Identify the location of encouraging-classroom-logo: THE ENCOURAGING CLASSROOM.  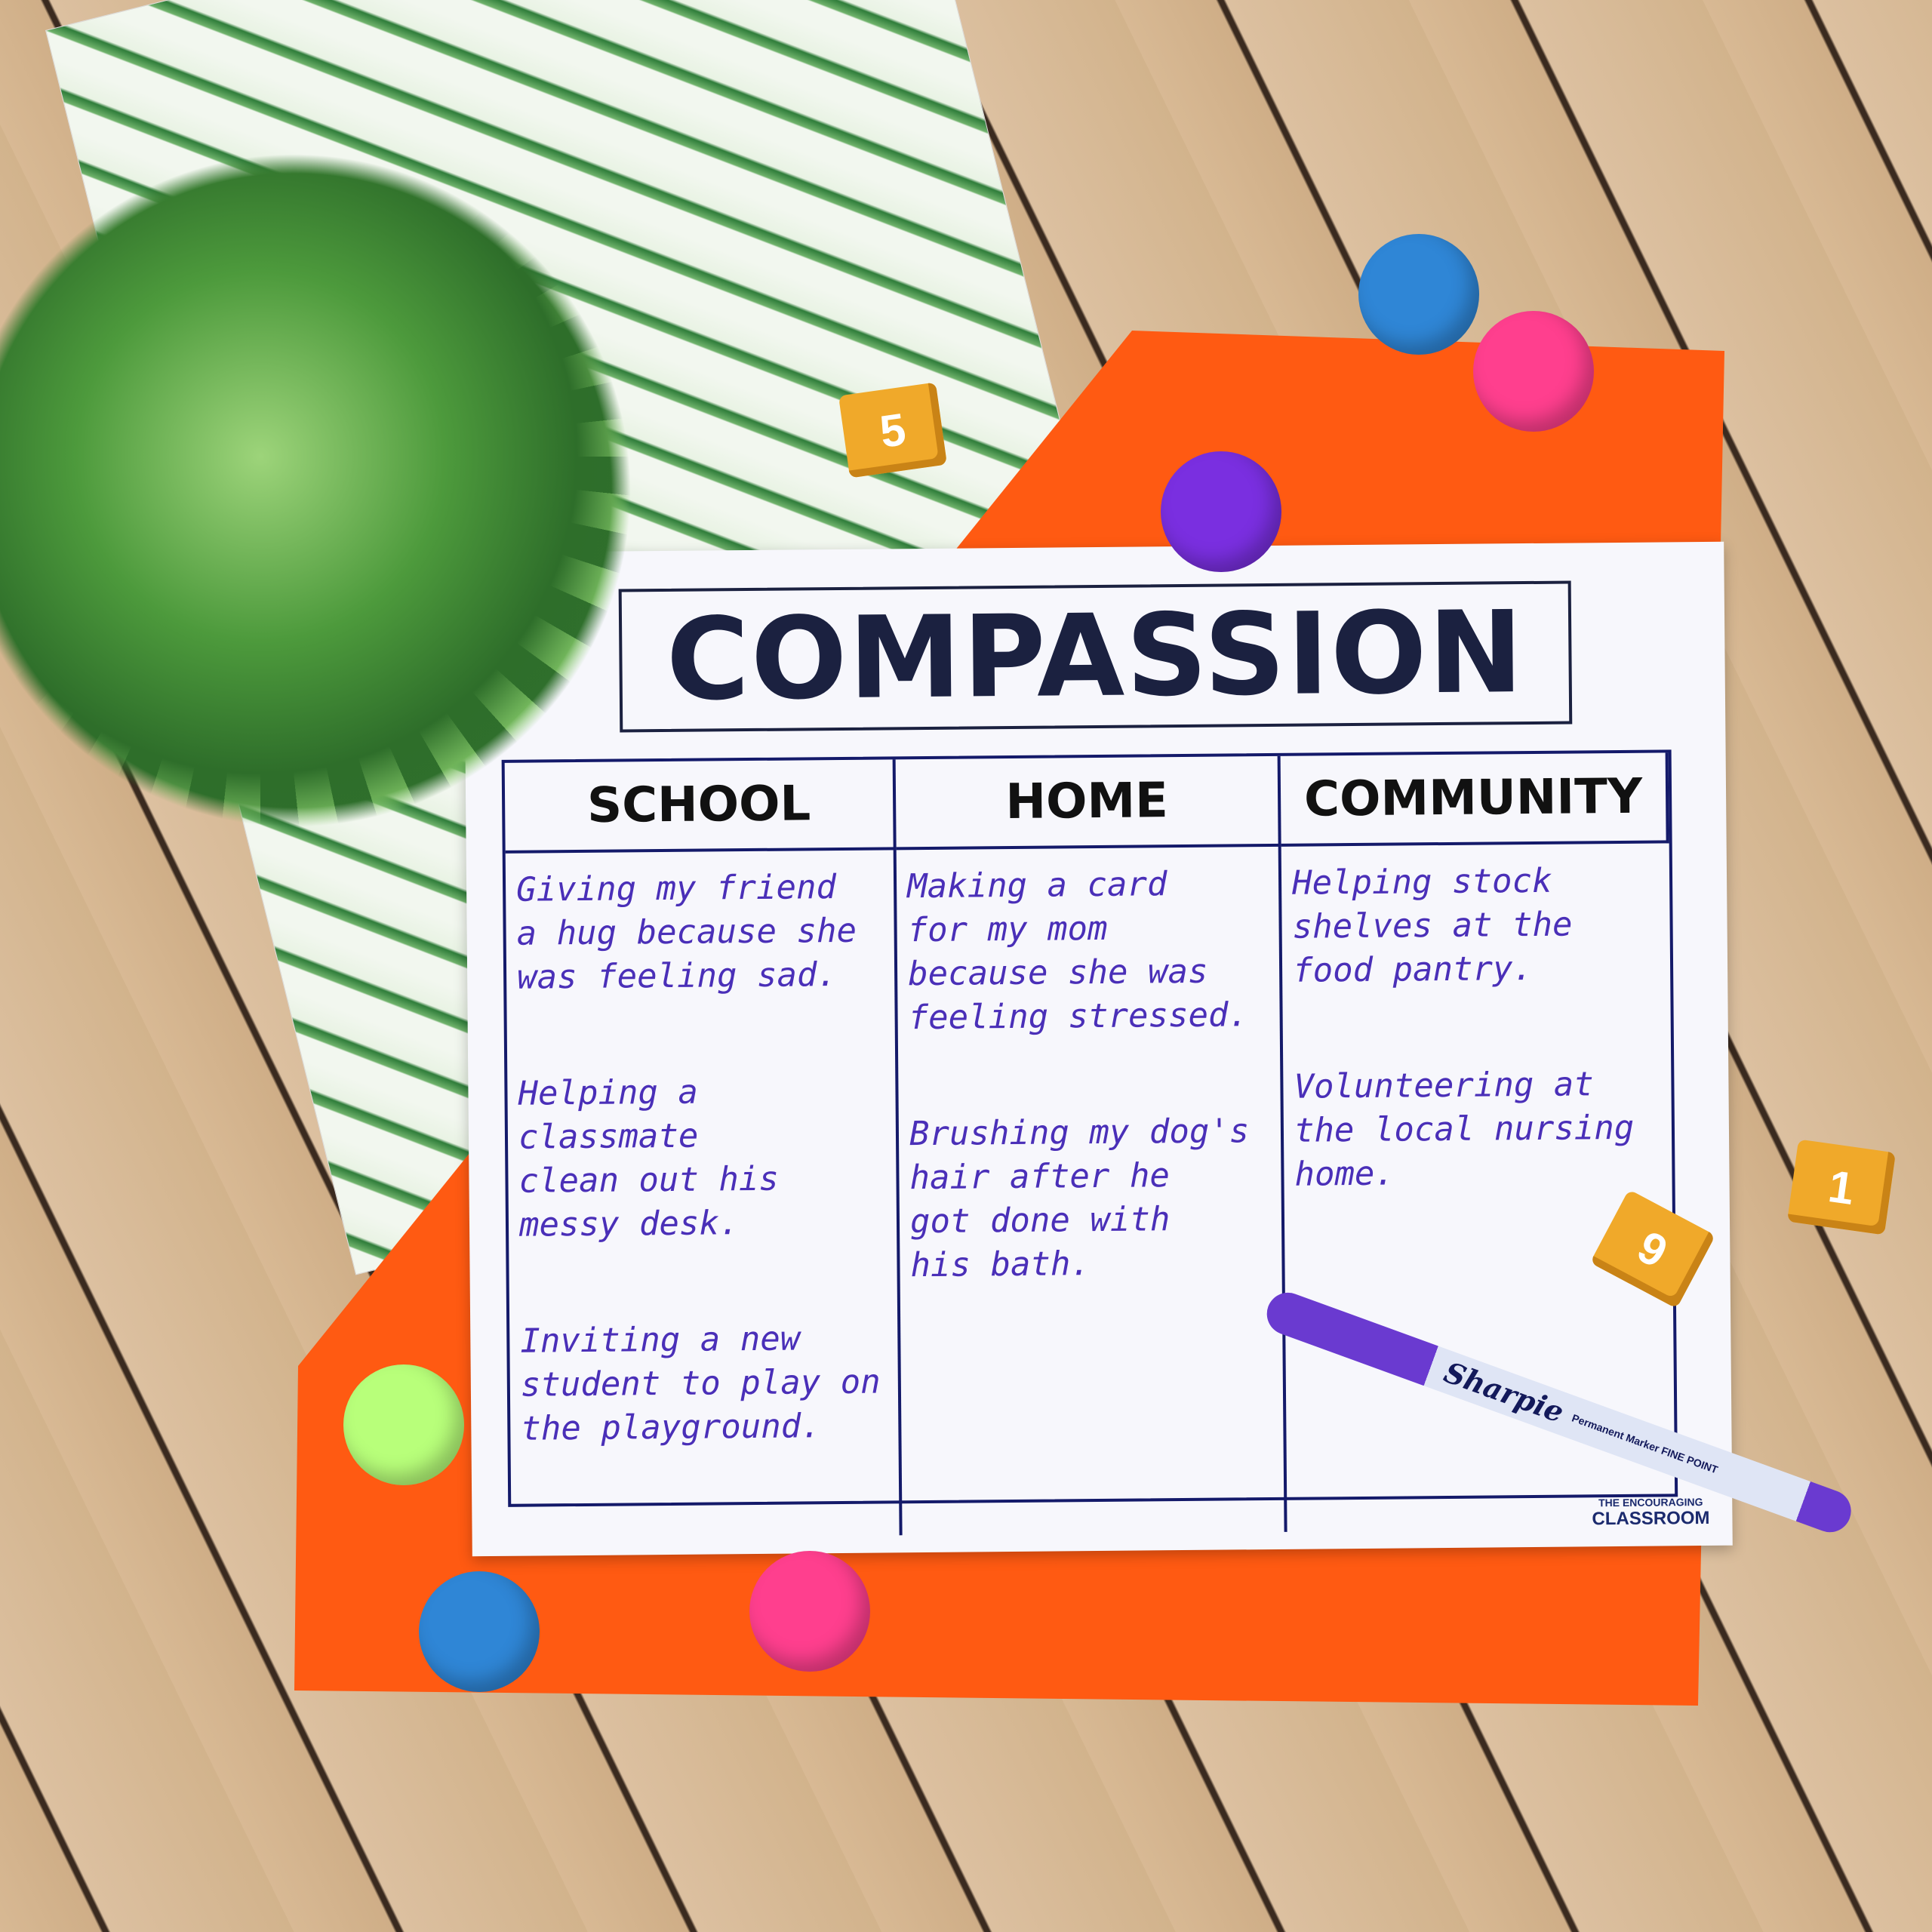
(1650, 1513).